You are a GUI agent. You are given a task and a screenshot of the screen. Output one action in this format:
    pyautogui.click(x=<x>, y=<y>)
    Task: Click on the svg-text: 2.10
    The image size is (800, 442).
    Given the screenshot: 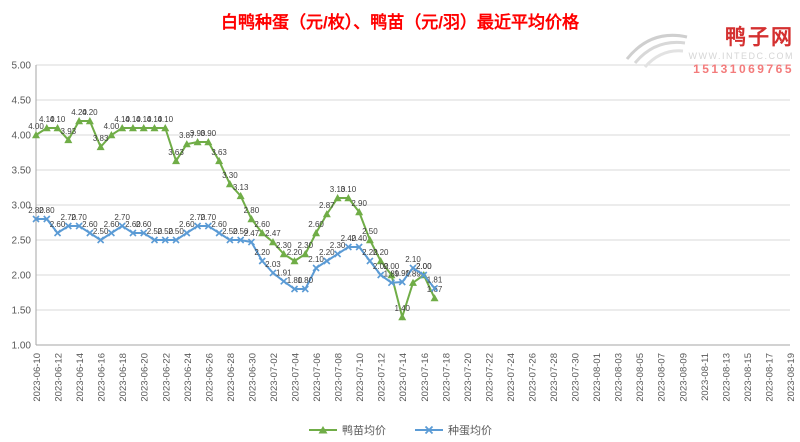 What is the action you would take?
    pyautogui.click(x=413, y=259)
    